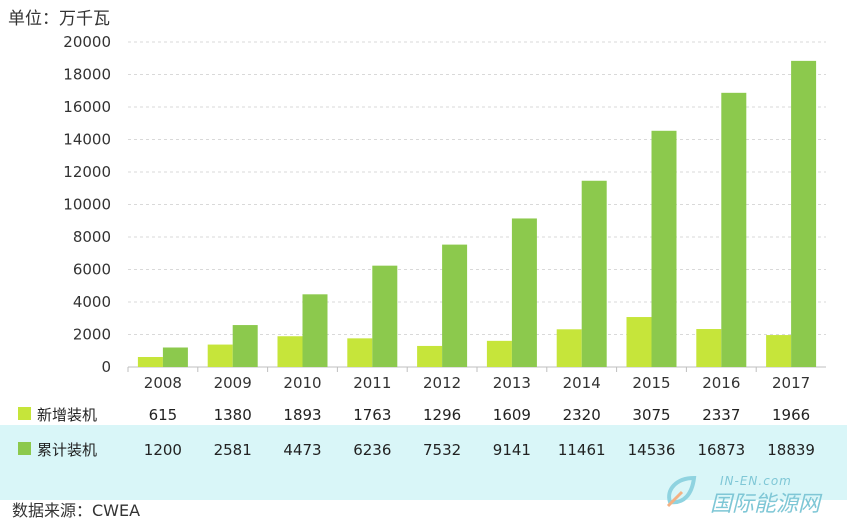 This screenshot has height=524, width=847. What do you see at coordinates (92, 302) in the screenshot?
I see `y-tick-label: 4000` at bounding box center [92, 302].